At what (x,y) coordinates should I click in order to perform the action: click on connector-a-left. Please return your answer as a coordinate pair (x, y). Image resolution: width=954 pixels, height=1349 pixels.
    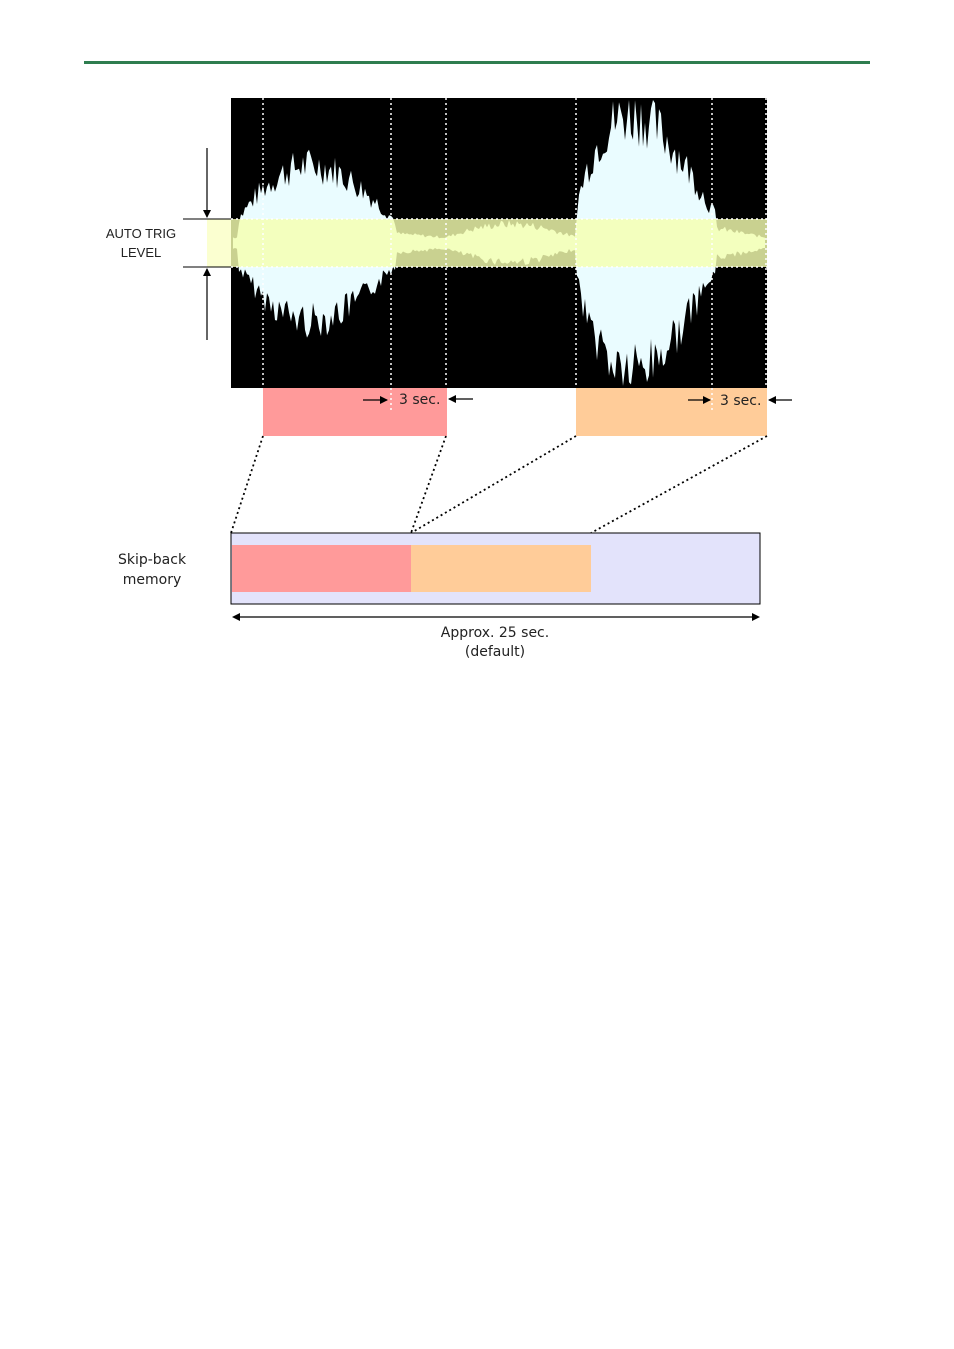
    Looking at the image, I should click on (247, 484).